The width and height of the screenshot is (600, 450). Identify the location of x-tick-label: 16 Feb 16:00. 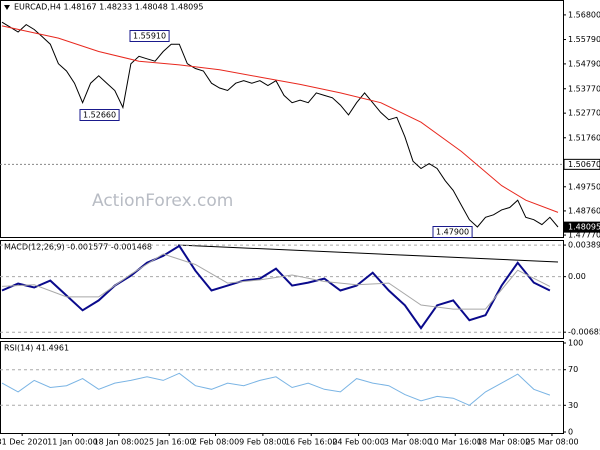
(311, 442).